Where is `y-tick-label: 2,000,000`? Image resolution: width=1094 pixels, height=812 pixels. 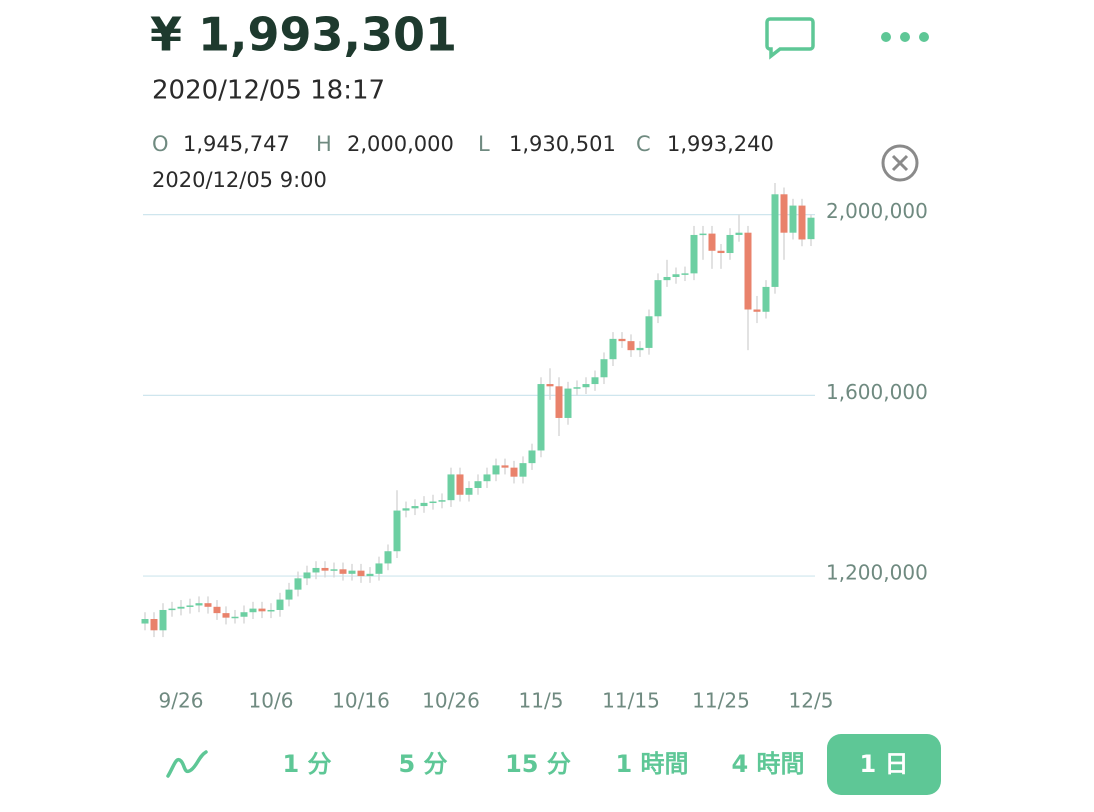 y-tick-label: 2,000,000 is located at coordinates (877, 211).